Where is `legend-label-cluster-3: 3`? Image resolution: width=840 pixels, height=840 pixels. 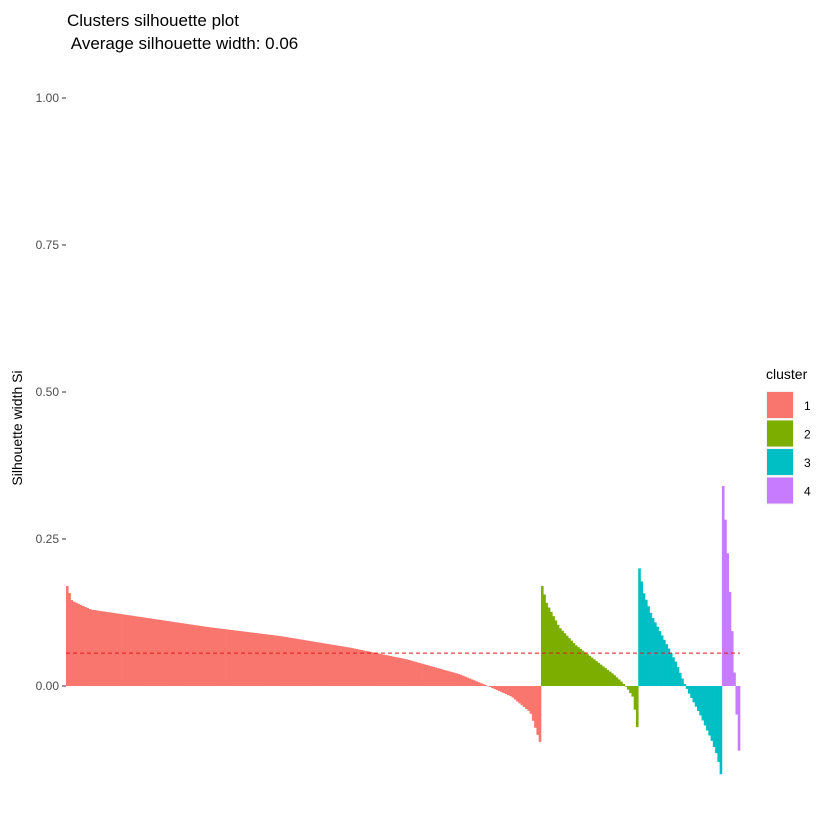
legend-label-cluster-3: 3 is located at coordinates (807, 463).